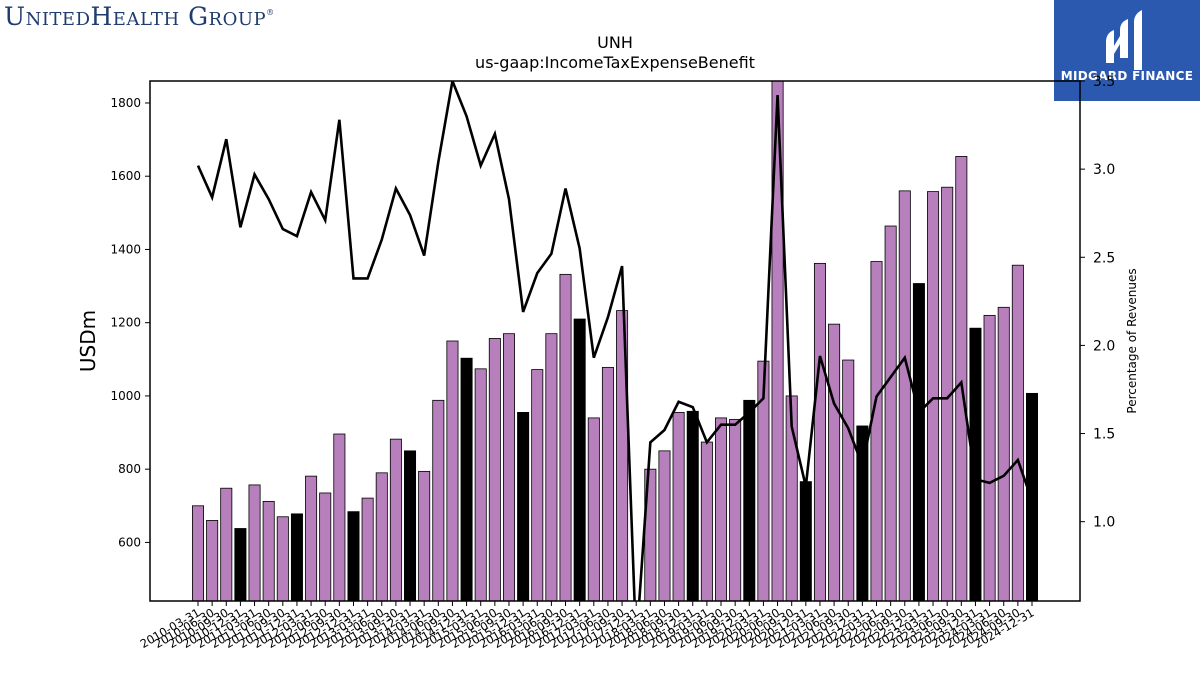 This screenshot has width=1200, height=675. I want to click on unitedhealth-group-logo: UnitedHealth Group®, so click(139, 16).